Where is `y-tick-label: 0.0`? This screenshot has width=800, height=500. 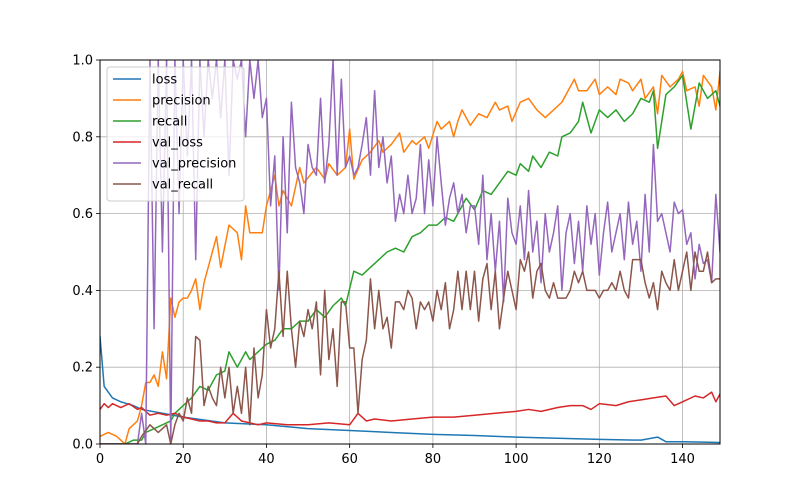
y-tick-label: 0.0 is located at coordinates (82, 445).